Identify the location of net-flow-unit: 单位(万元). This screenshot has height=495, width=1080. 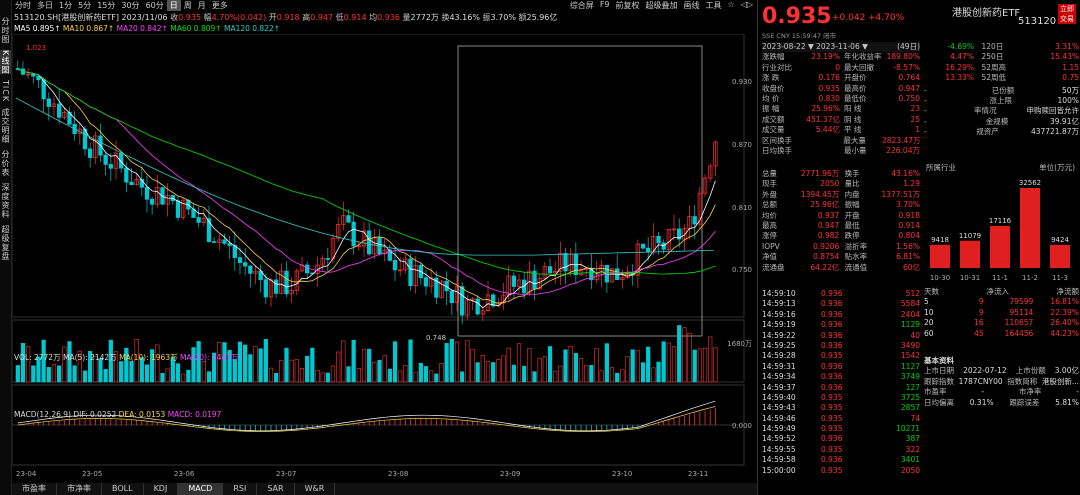
(1057, 167).